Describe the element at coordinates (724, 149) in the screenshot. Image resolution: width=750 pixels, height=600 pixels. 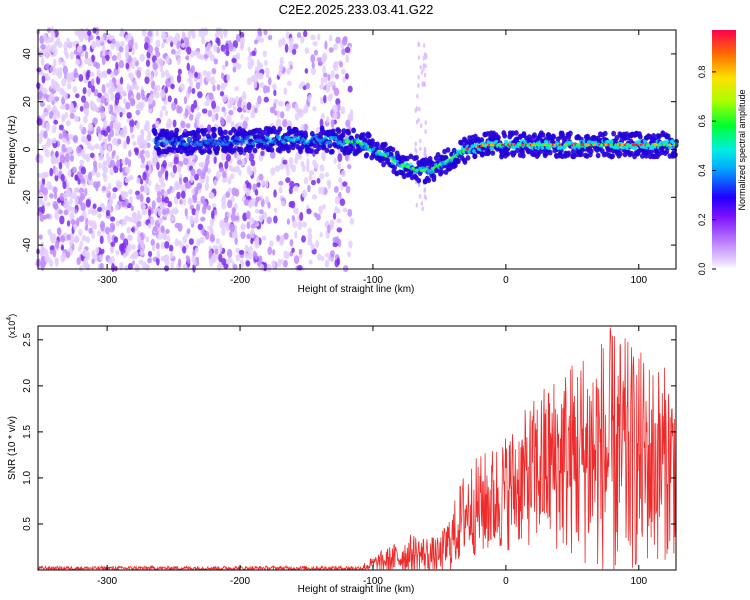
I see `colorbar-gradient` at that location.